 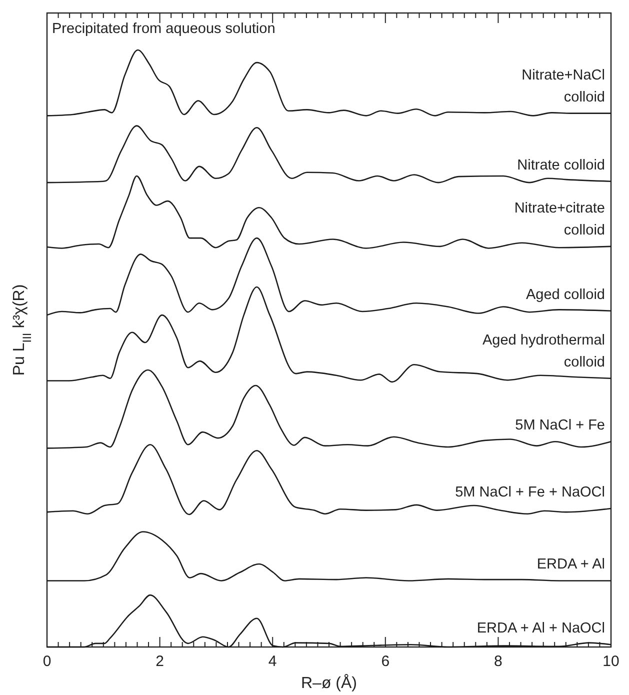 What do you see at coordinates (540, 628) in the screenshot?
I see `series-label: ERDA + Al + NaOCl` at bounding box center [540, 628].